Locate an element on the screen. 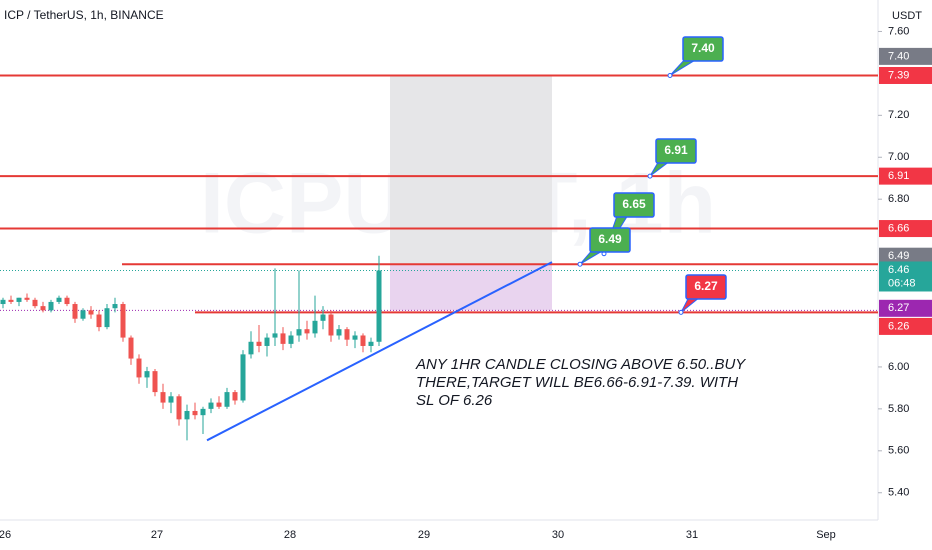 This screenshot has height=550, width=932. callout-label: 6.27 is located at coordinates (706, 286).